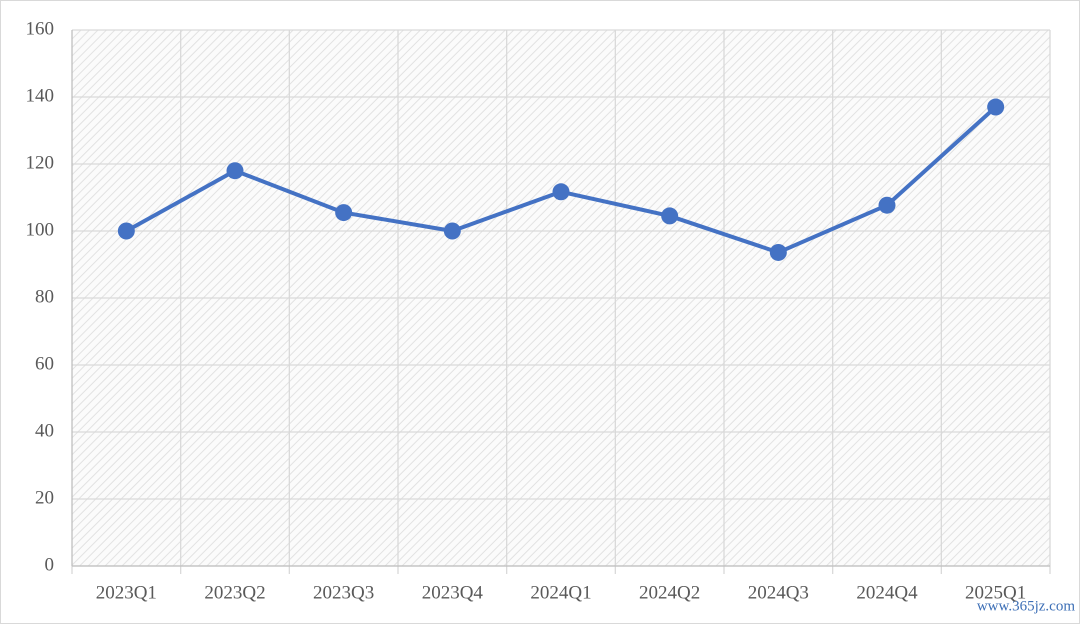 The image size is (1080, 624). What do you see at coordinates (778, 592) in the screenshot?
I see `x-tick-label: 2024Q3` at bounding box center [778, 592].